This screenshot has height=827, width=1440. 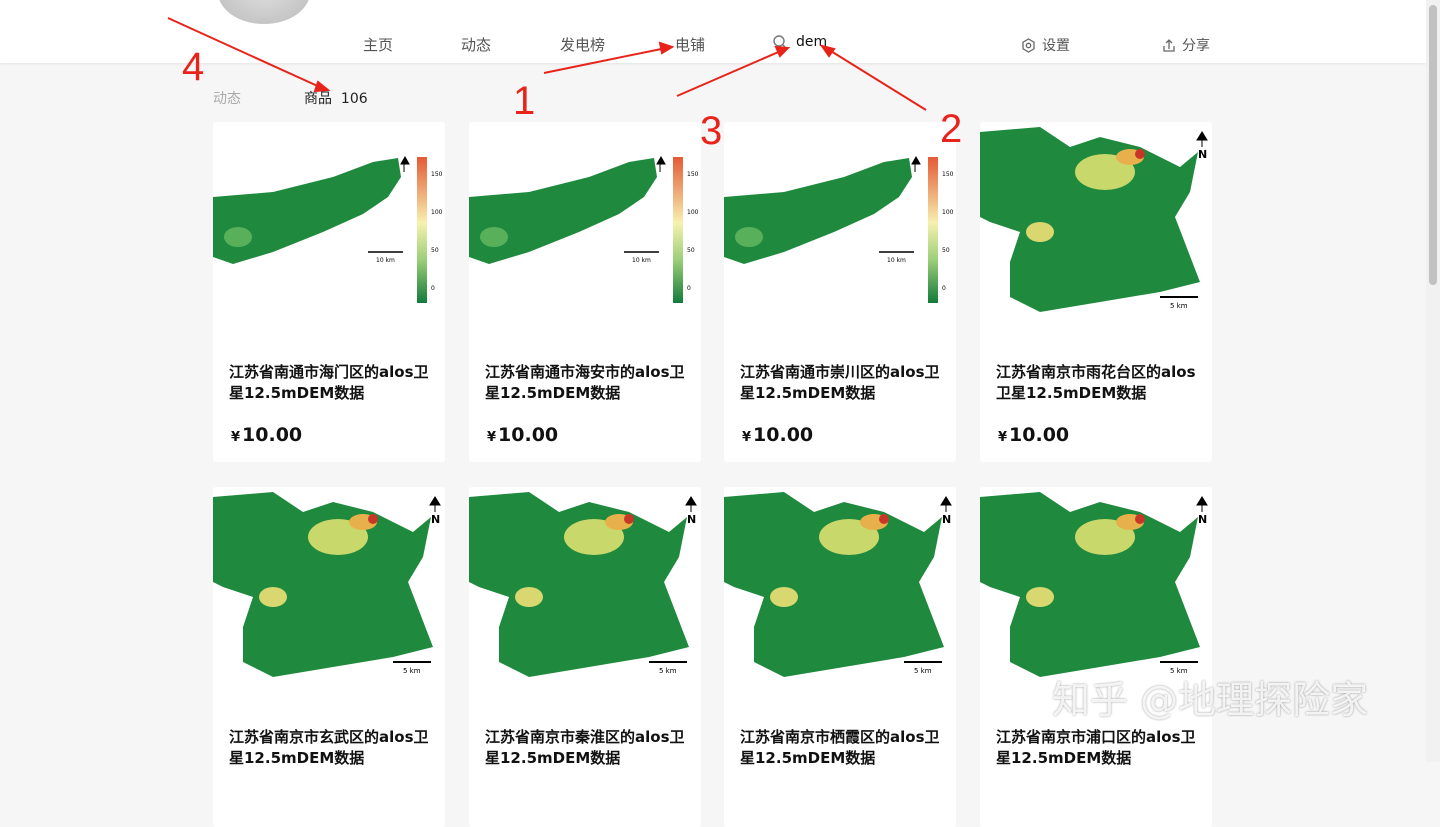 I want to click on product-card: N 5 km 江苏省南京市玄武区的alos卫星12.5mDEM数据, so click(x=329, y=657).